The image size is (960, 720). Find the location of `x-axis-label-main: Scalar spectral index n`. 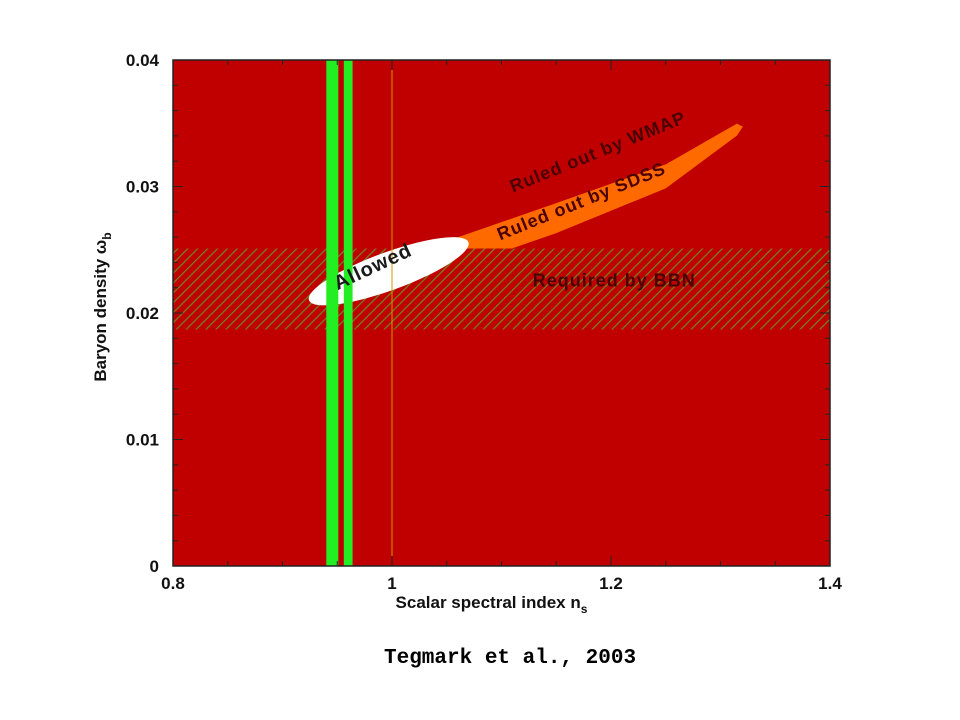

x-axis-label-main: Scalar spectral index n is located at coordinates (488, 602).